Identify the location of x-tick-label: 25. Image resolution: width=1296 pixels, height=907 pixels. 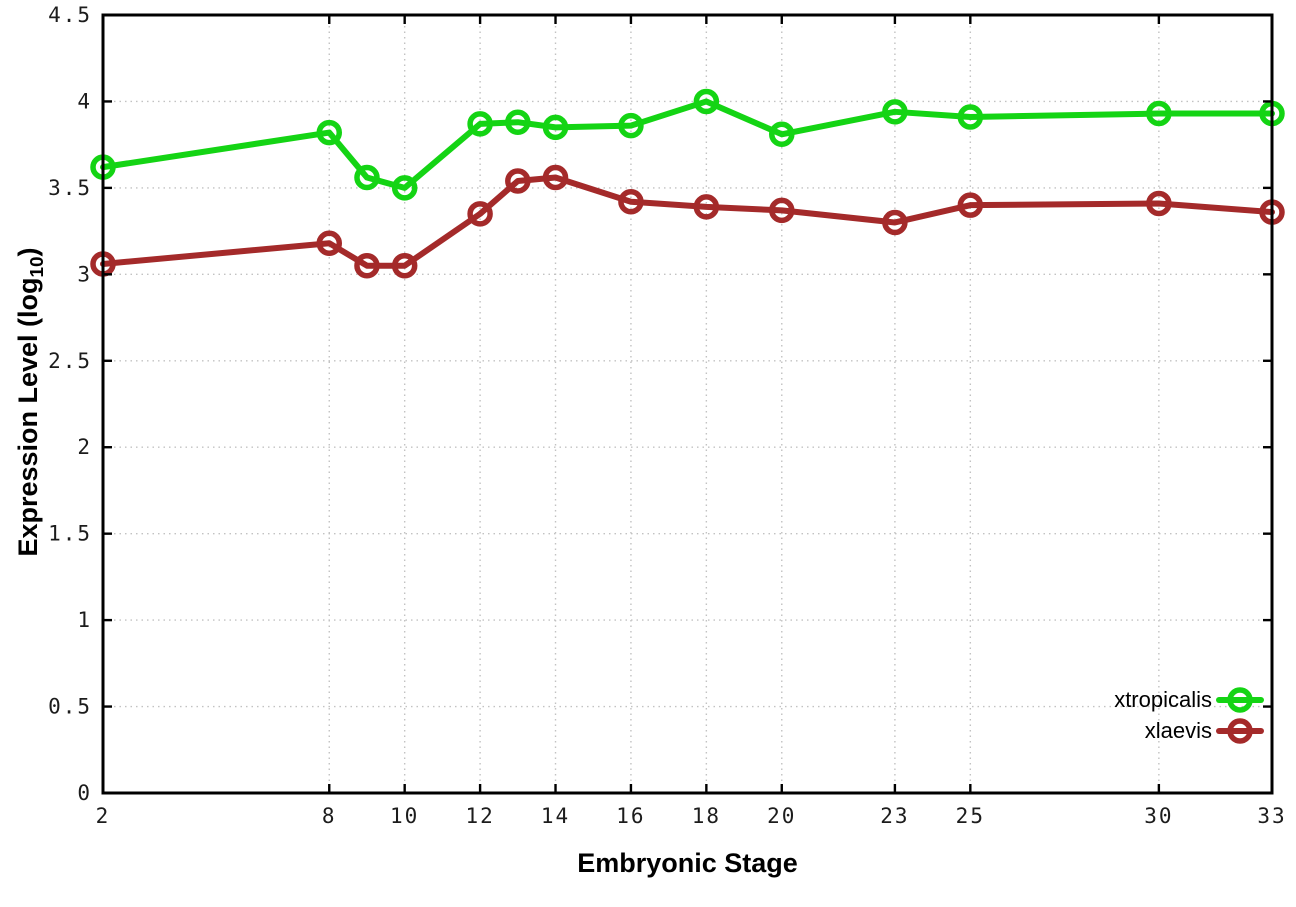
(970, 816).